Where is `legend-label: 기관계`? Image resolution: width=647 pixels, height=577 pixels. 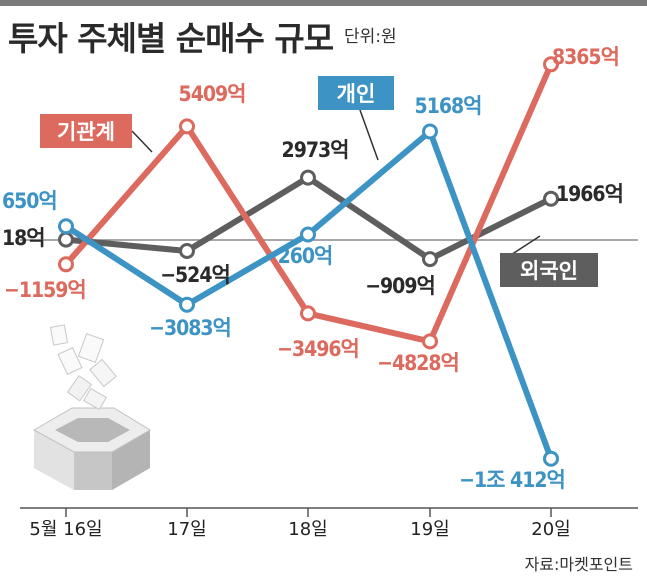 legend-label: 기관계 is located at coordinates (86, 132).